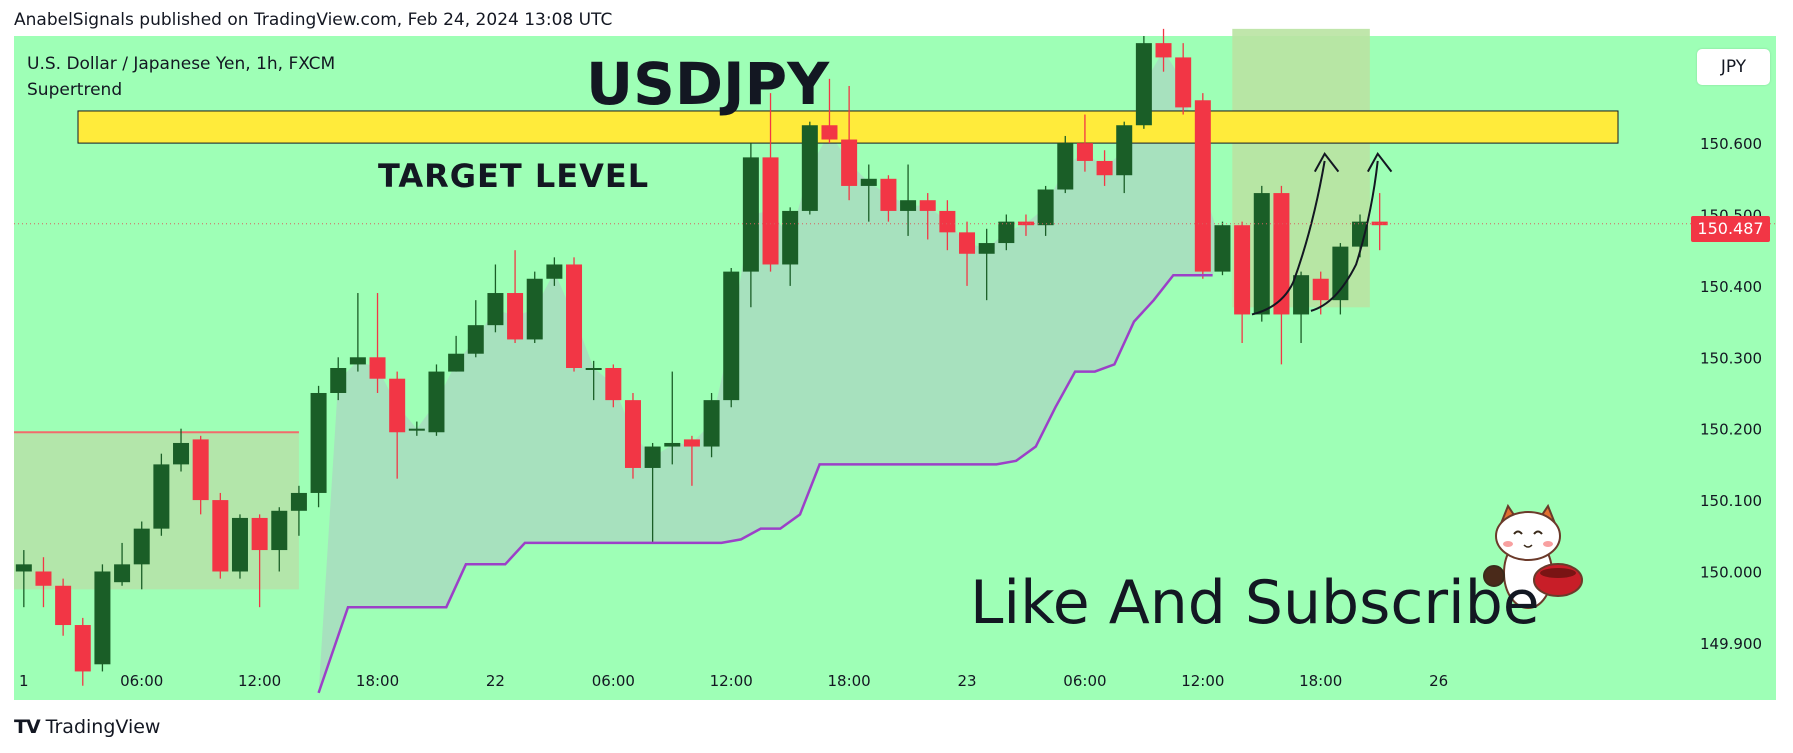 Image resolution: width=1793 pixels, height=753 pixels. I want to click on target-band-rect, so click(848, 127).